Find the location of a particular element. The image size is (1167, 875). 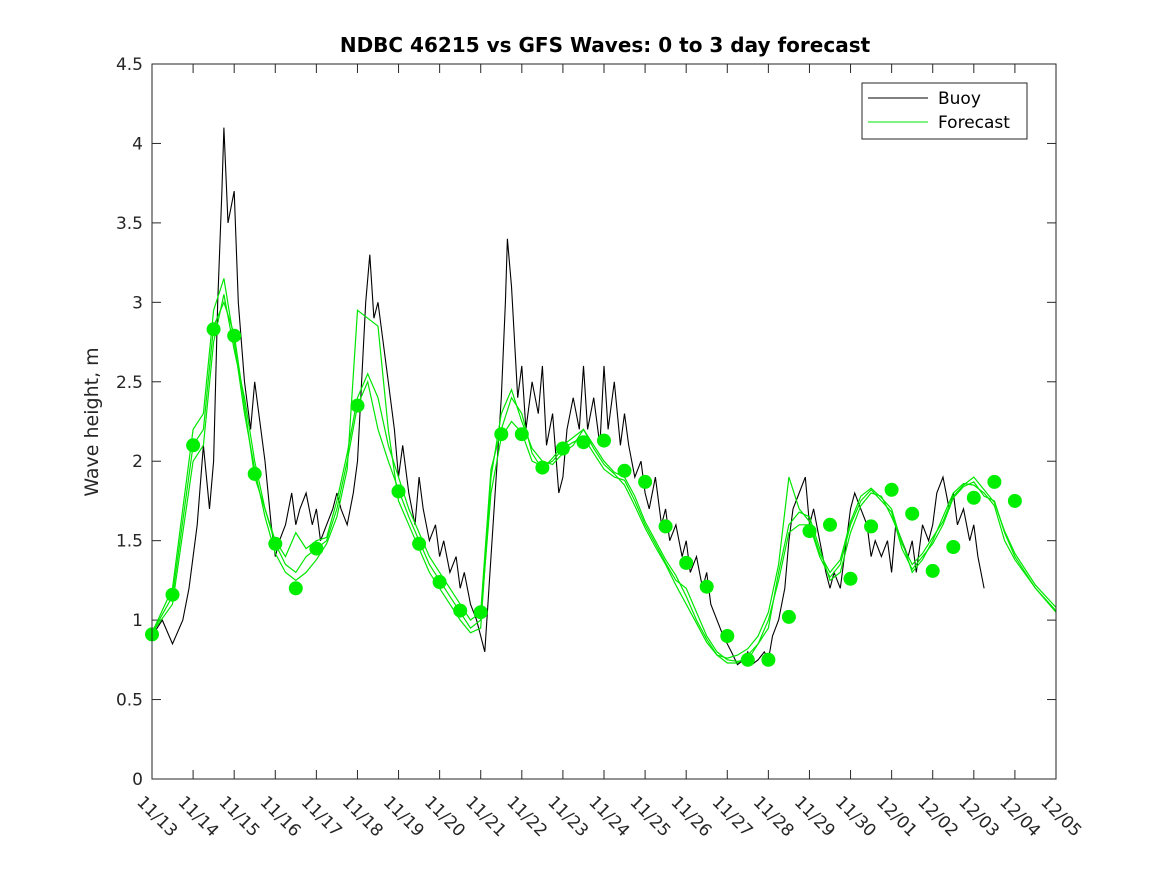

y-tick-label: 0 is located at coordinates (137, 780).